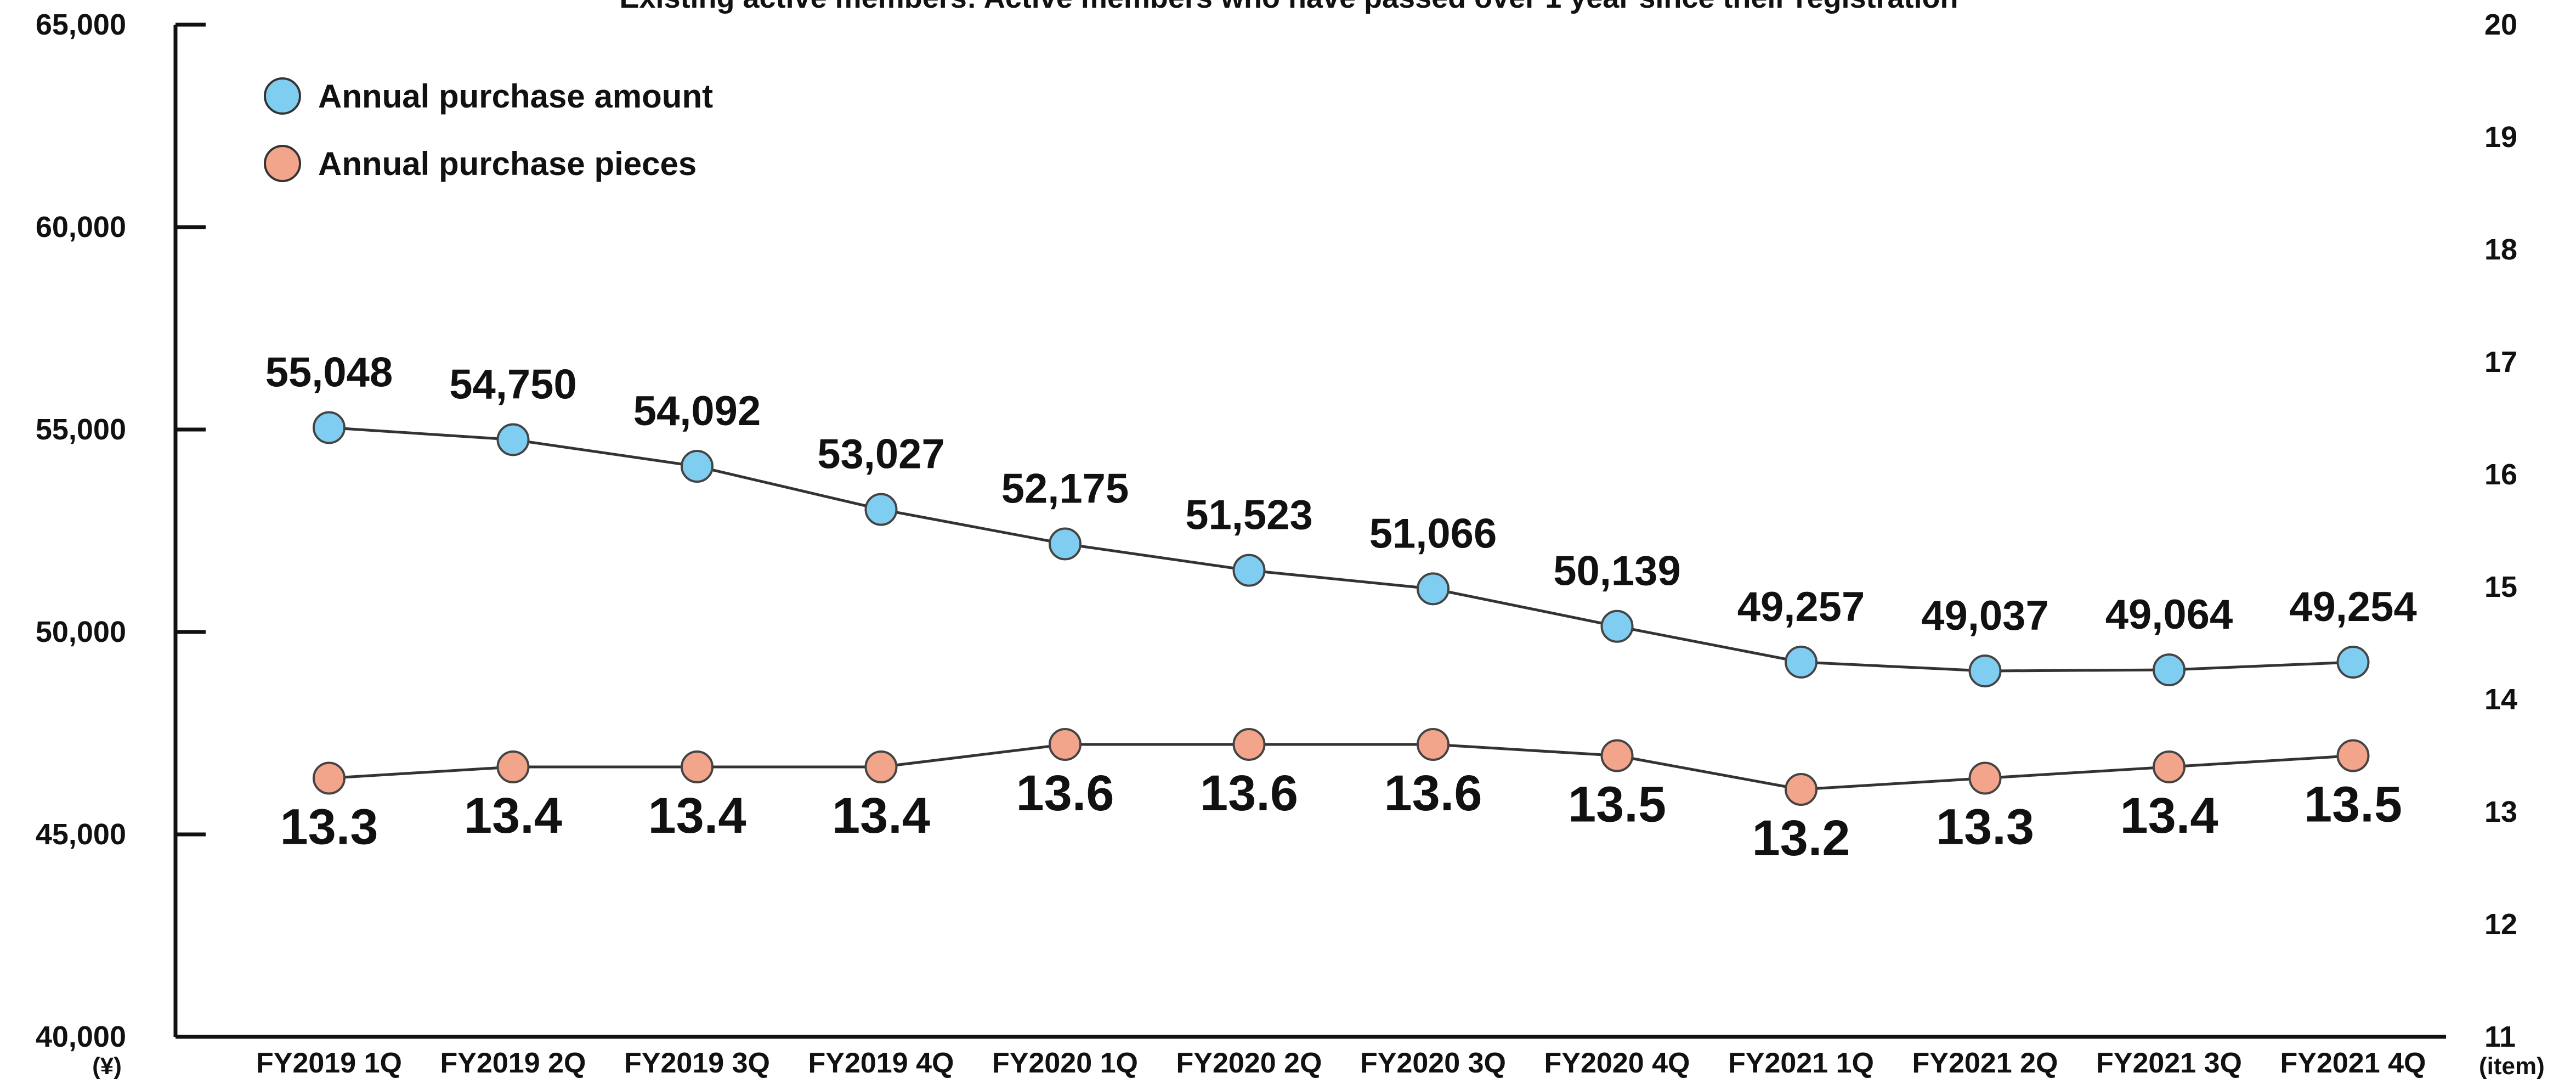 Image resolution: width=2576 pixels, height=1084 pixels. What do you see at coordinates (1065, 488) in the screenshot?
I see `data-label-amount: 52,175` at bounding box center [1065, 488].